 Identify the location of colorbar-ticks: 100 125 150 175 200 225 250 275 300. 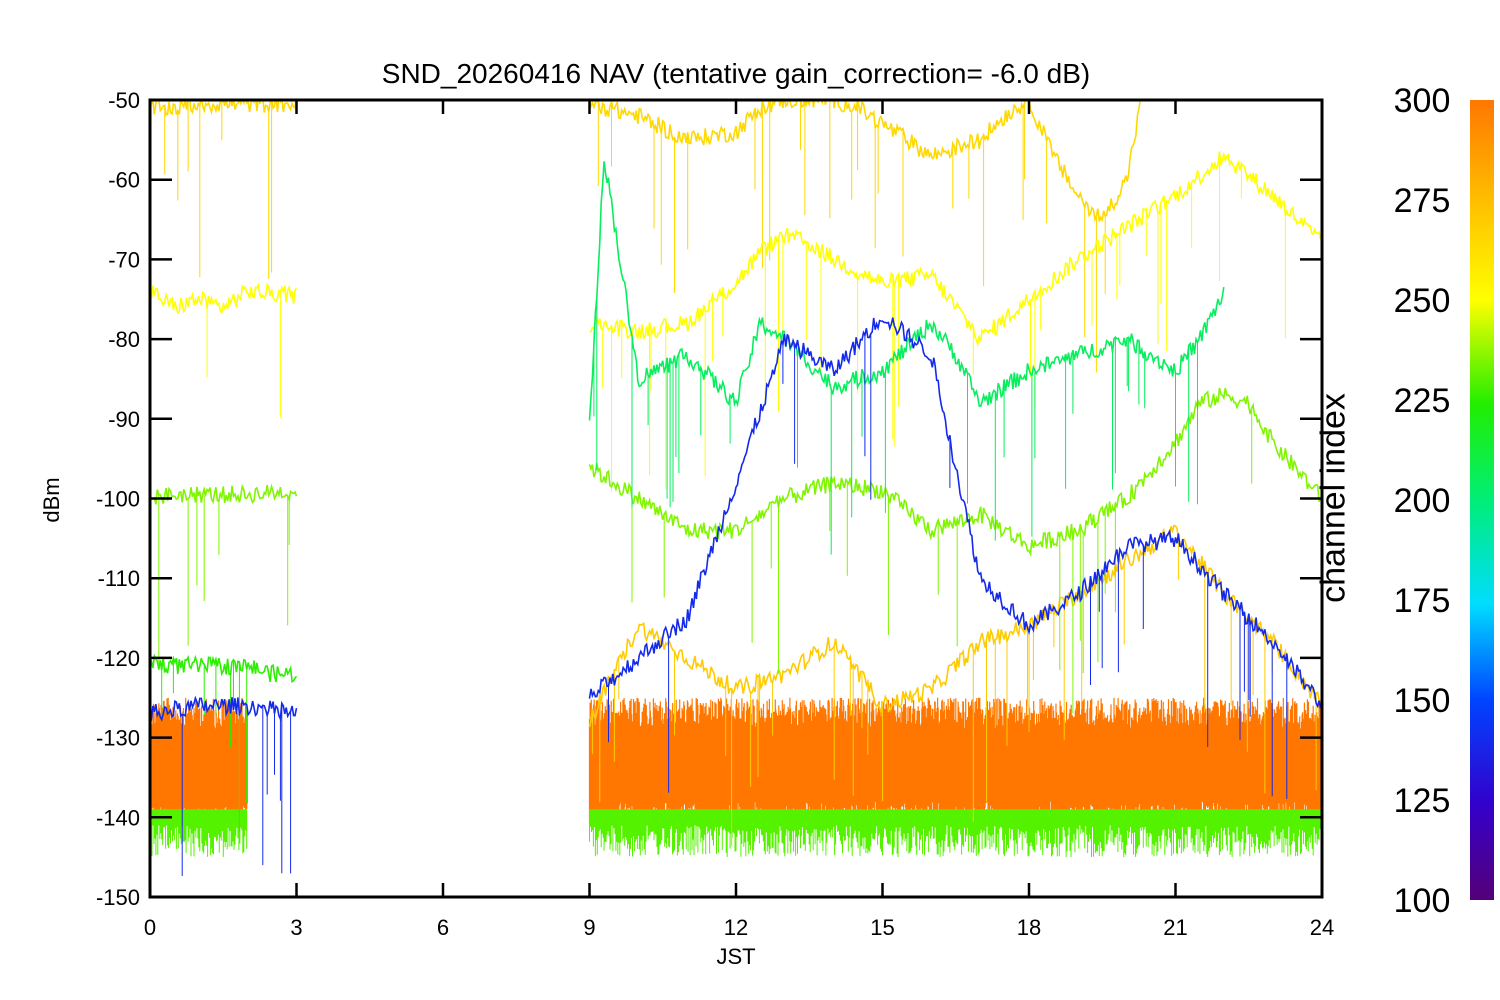
(1422, 501).